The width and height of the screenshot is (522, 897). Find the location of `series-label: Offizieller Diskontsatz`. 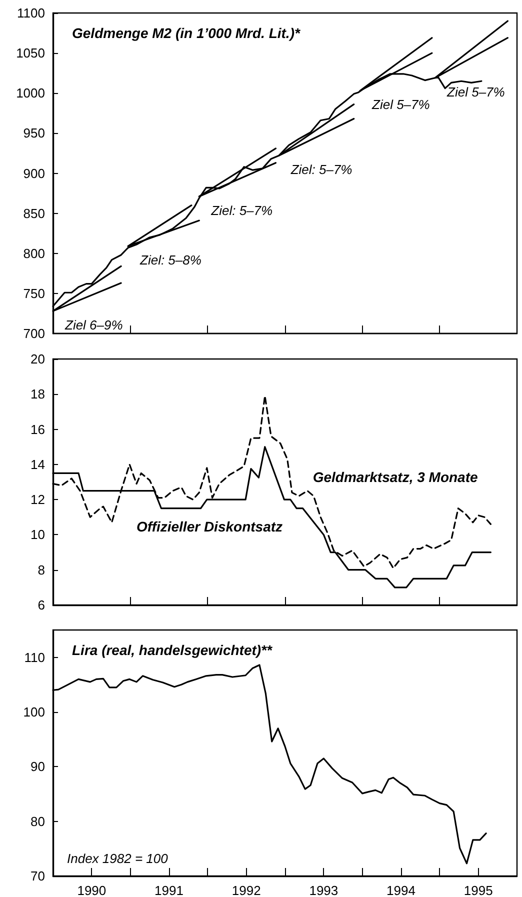

series-label: Offizieller Diskontsatz is located at coordinates (209, 526).